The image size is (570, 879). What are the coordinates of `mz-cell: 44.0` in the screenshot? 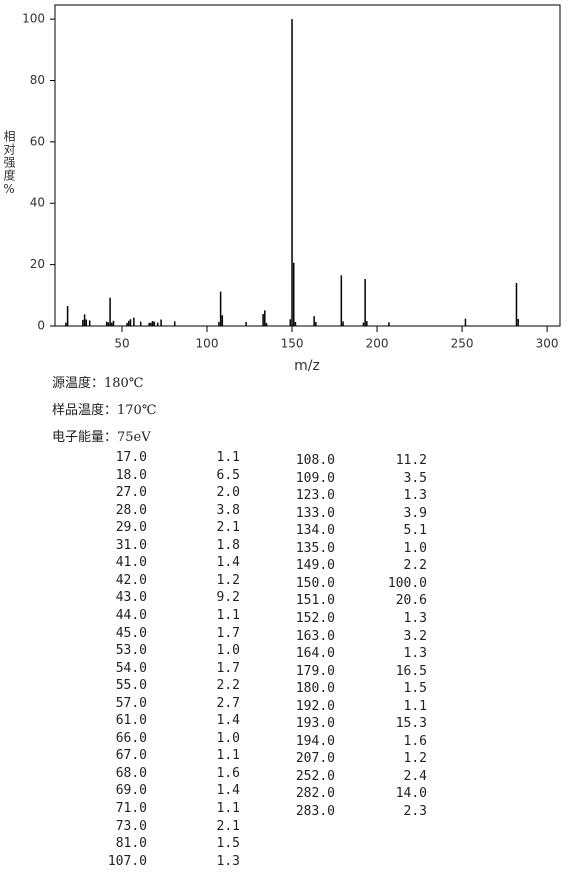 It's located at (131, 615).